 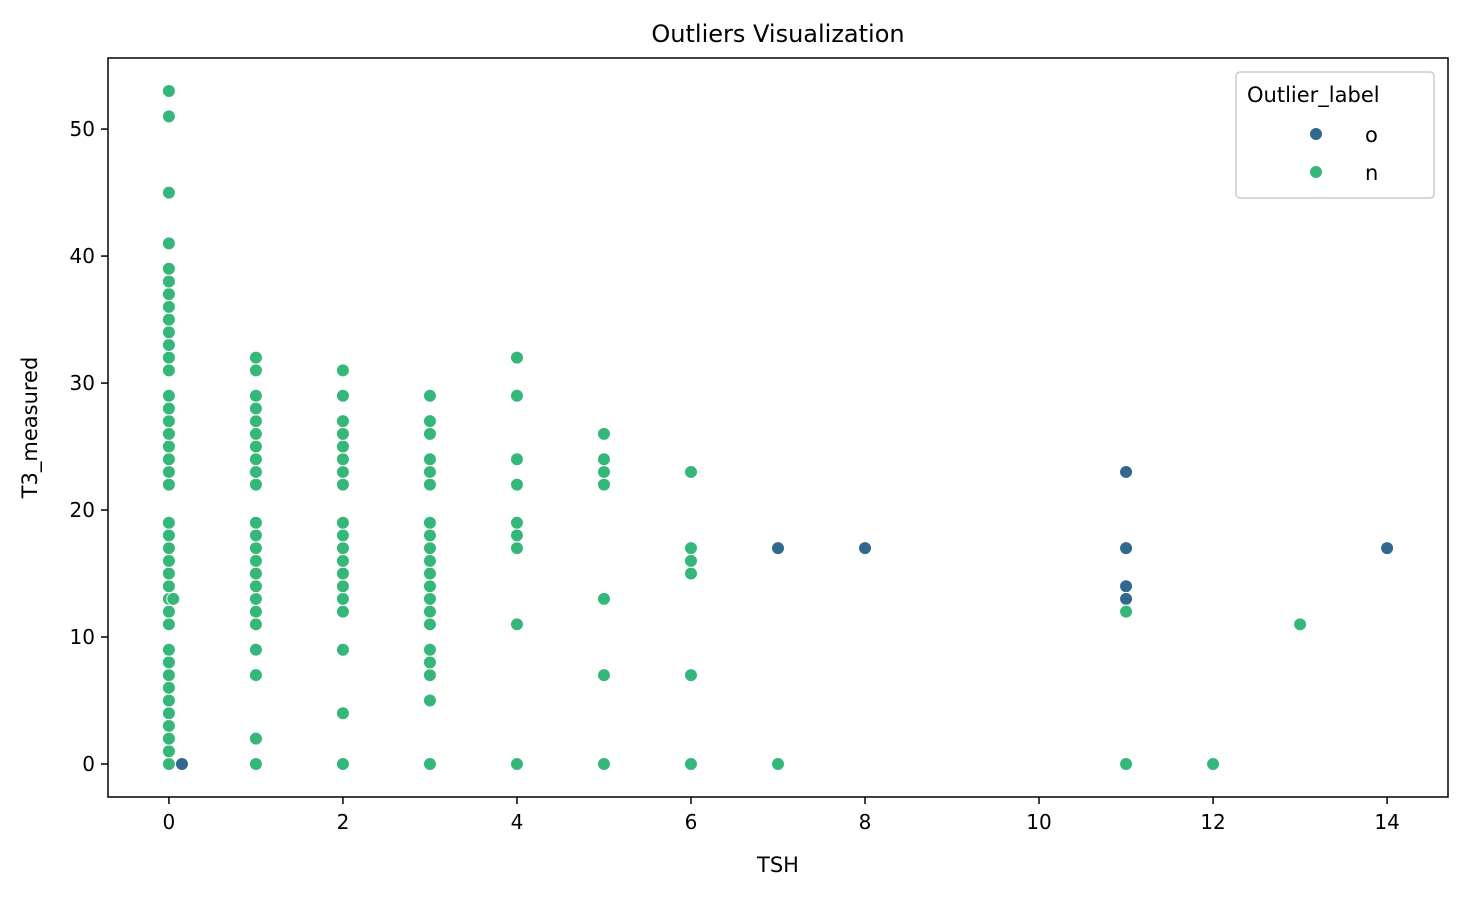 What do you see at coordinates (82, 129) in the screenshot?
I see `y-tick-label: 50` at bounding box center [82, 129].